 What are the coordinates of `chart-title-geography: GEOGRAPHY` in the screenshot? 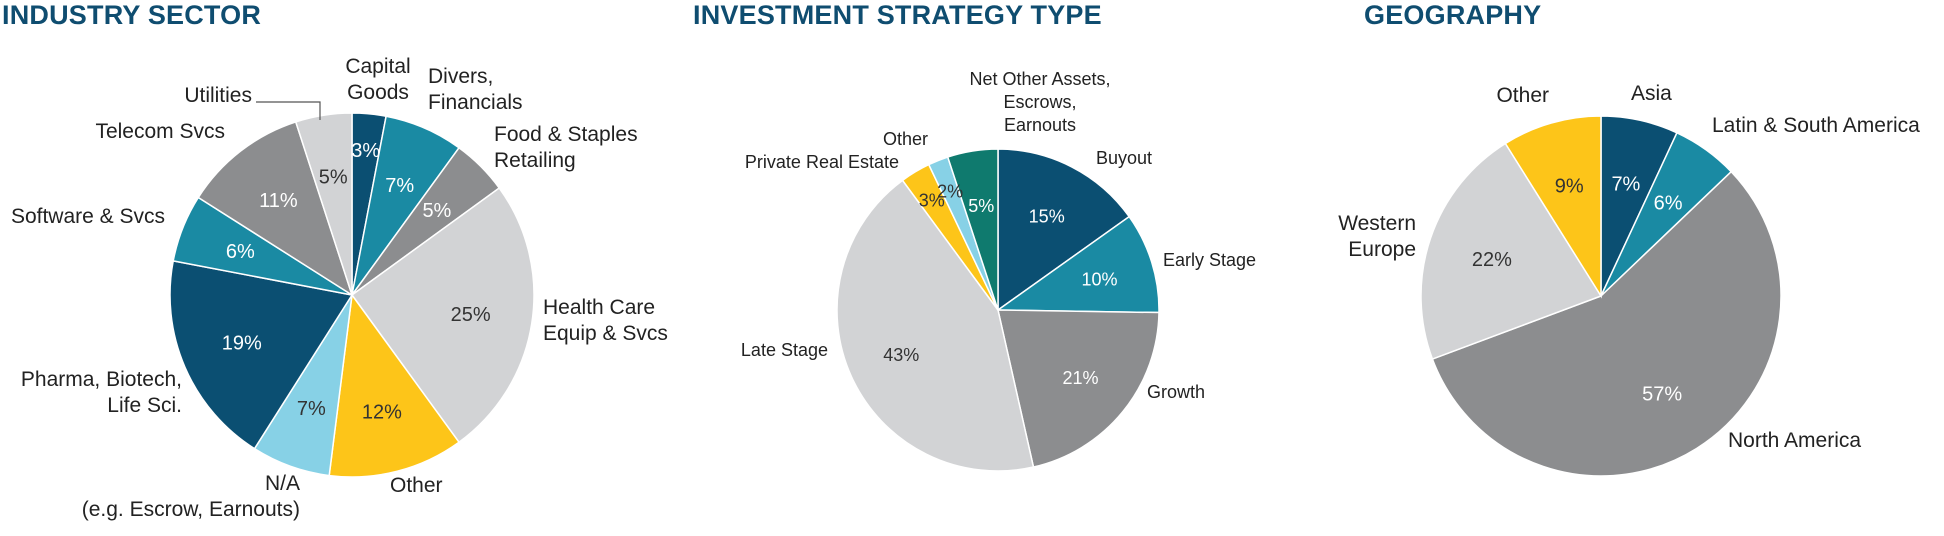 It's located at (1453, 15).